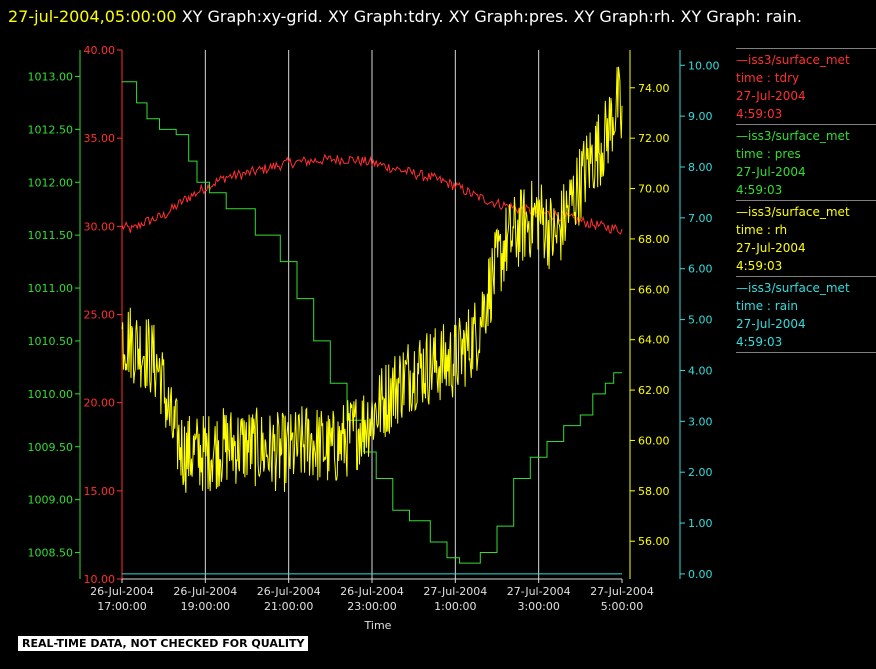  Describe the element at coordinates (700, 116) in the screenshot. I see `y-tick-label-rain: 9.00` at that location.